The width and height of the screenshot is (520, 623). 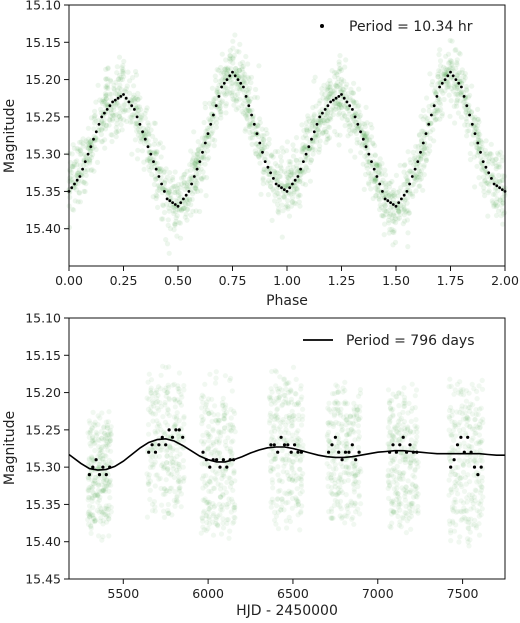 What do you see at coordinates (378, 593) in the screenshot?
I see `hjd-x-tick-label: 7000` at bounding box center [378, 593].